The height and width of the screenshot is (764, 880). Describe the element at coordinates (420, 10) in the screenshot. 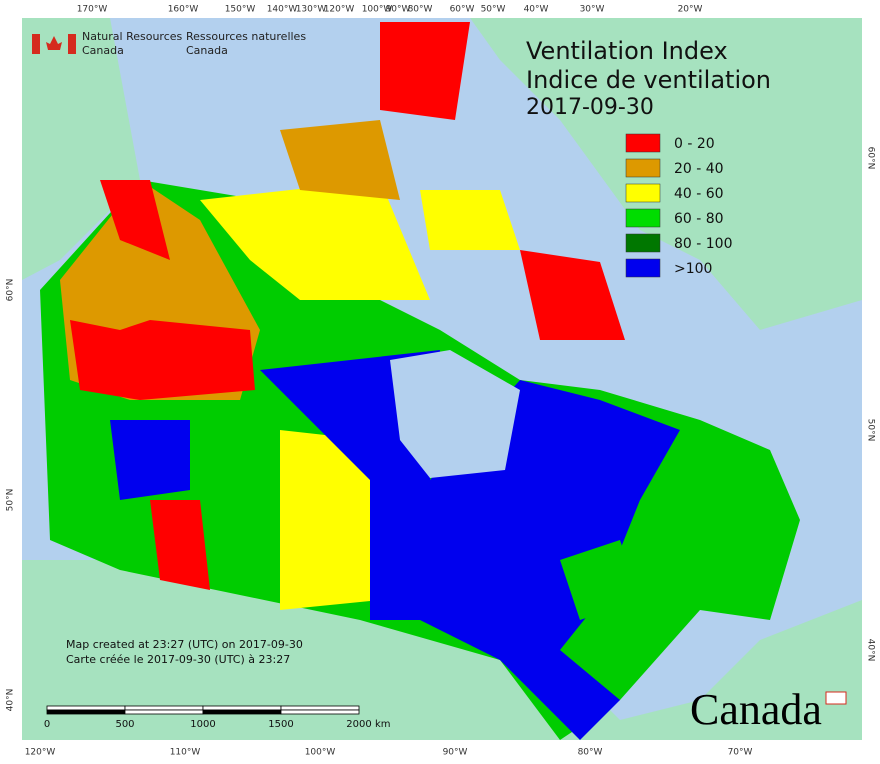

I see `top-label: 80°W` at that location.